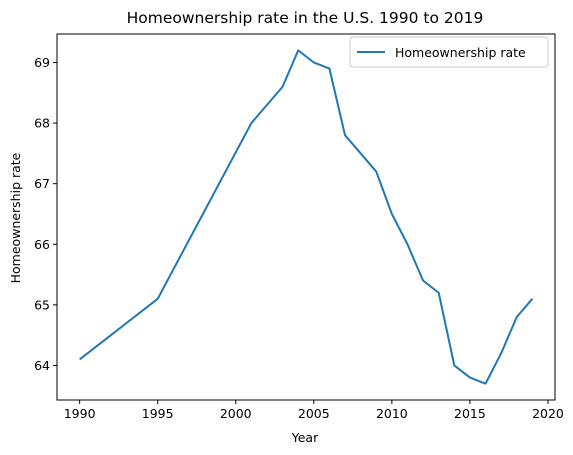 The image size is (573, 455). I want to click on x-tick-label: 2000, so click(236, 413).